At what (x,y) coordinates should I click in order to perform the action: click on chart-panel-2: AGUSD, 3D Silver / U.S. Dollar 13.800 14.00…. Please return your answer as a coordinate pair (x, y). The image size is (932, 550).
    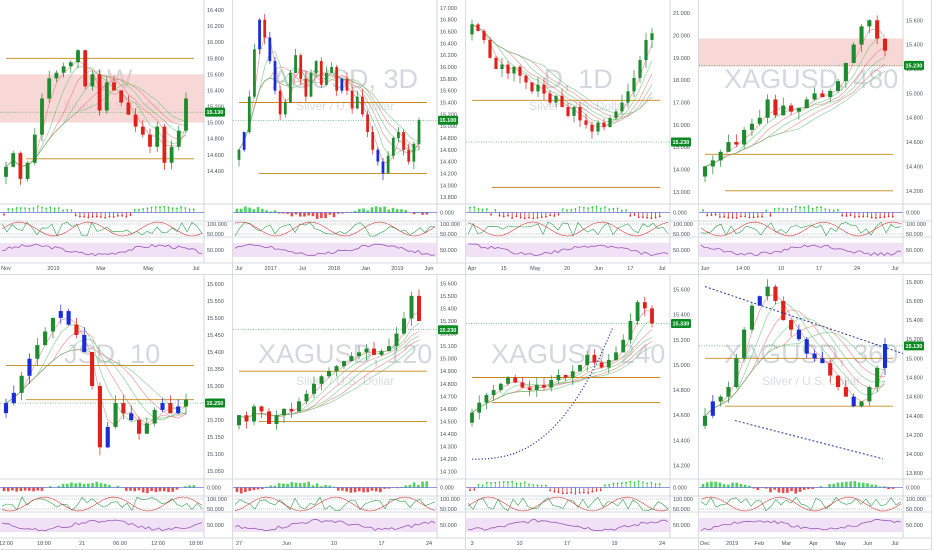
    Looking at the image, I should click on (349, 137).